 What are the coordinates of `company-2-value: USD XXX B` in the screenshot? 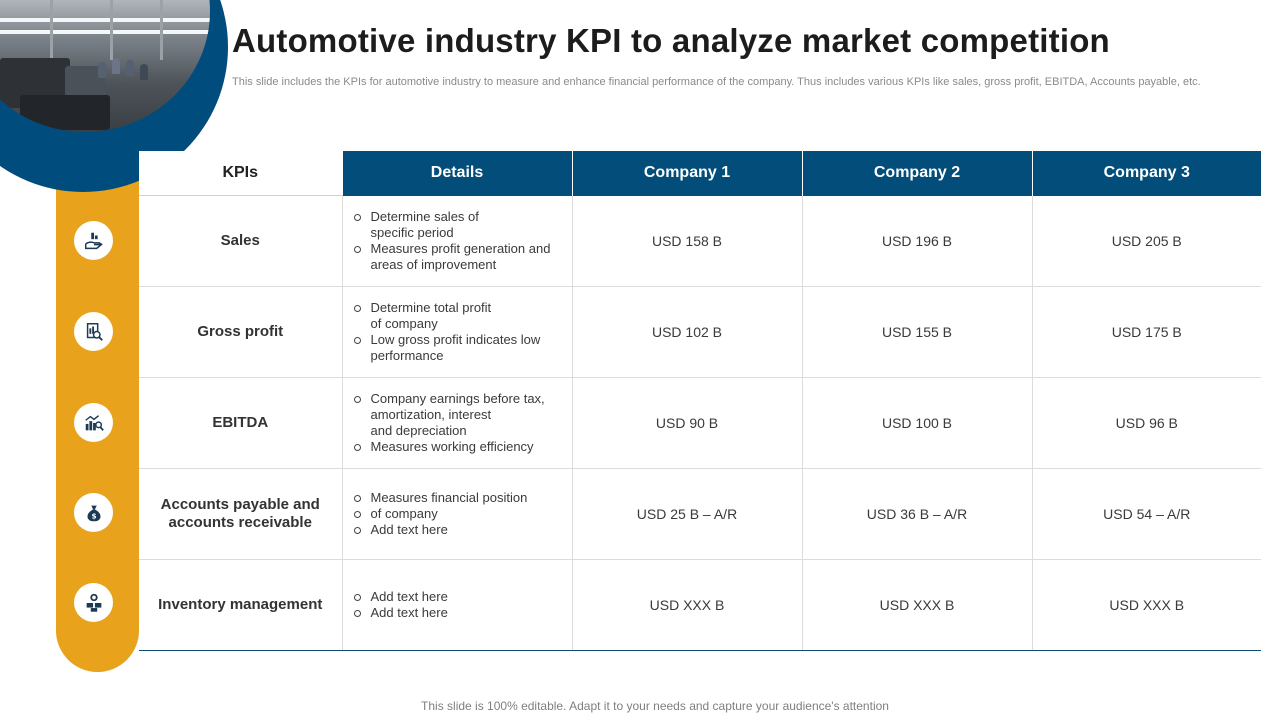 It's located at (916, 605).